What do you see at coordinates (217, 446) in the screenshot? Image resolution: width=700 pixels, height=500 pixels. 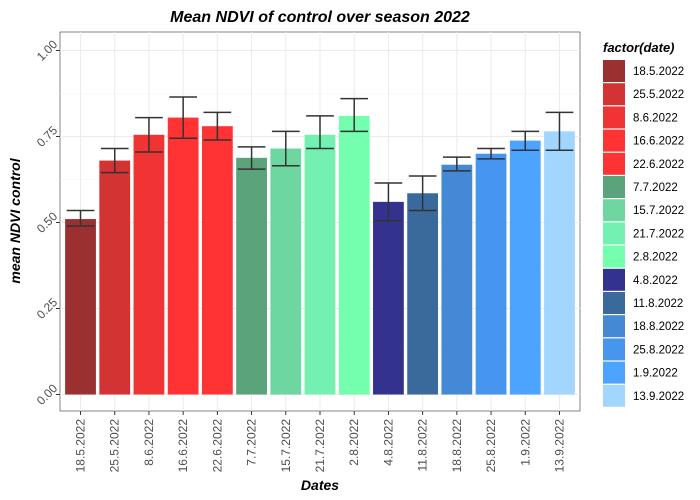 I see `x-tick-label: 22.6.2022` at bounding box center [217, 446].